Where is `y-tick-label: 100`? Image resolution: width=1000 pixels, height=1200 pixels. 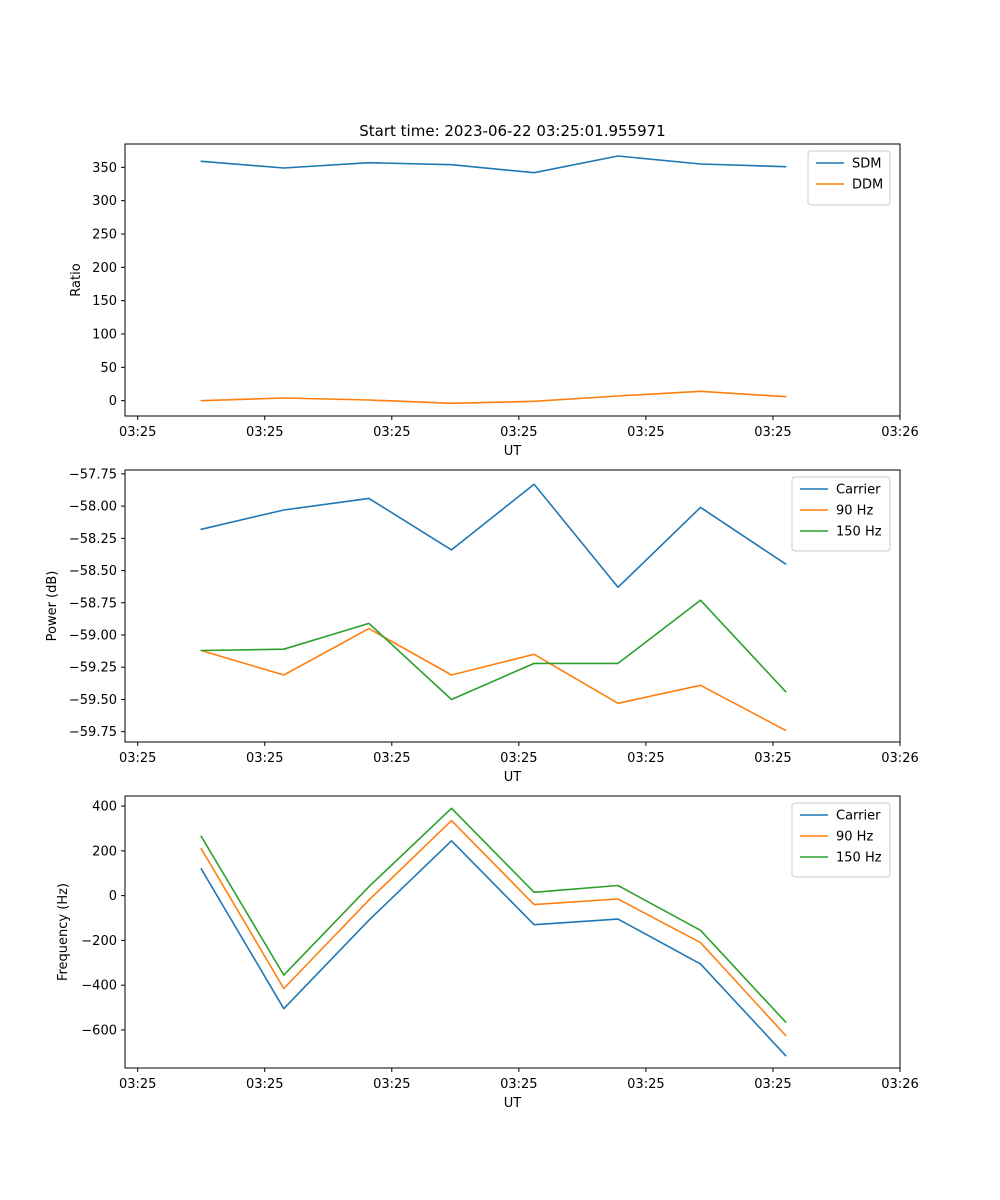 y-tick-label: 100 is located at coordinates (104, 335).